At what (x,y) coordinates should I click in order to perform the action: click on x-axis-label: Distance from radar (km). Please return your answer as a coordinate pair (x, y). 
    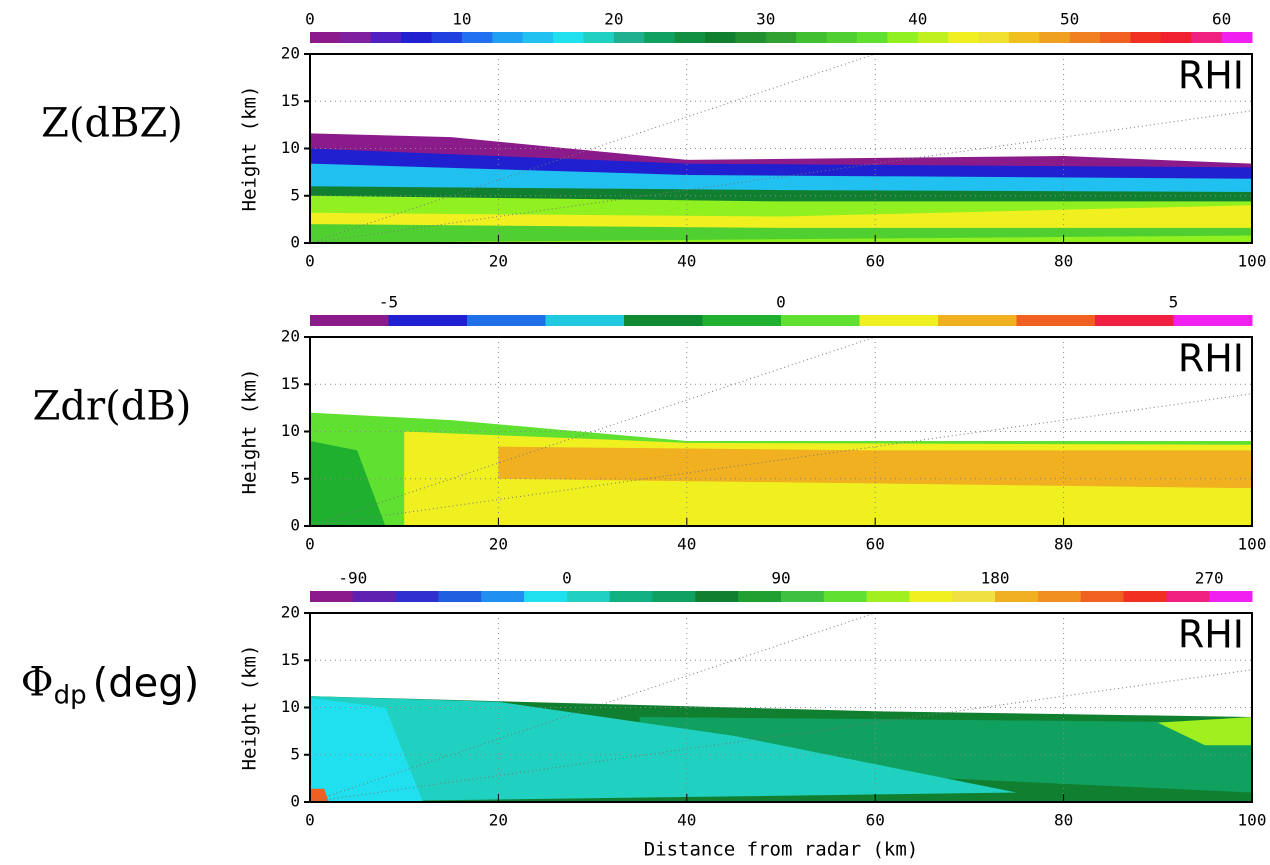
    Looking at the image, I should click on (781, 850).